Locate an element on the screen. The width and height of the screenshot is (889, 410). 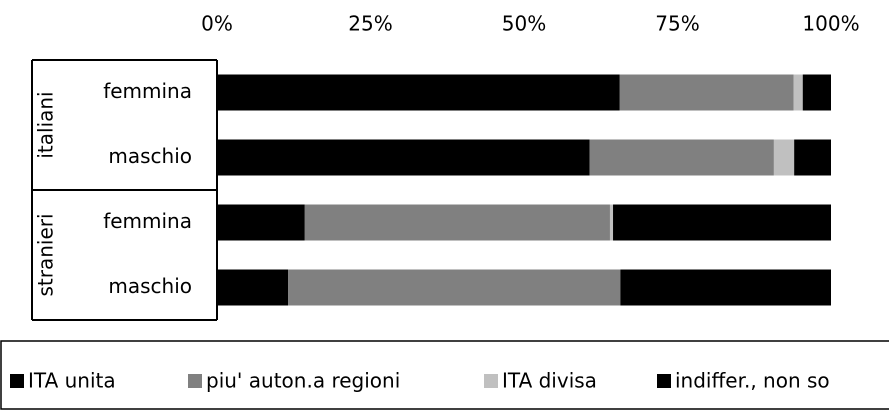
group-label: italiani is located at coordinates (46, 124).